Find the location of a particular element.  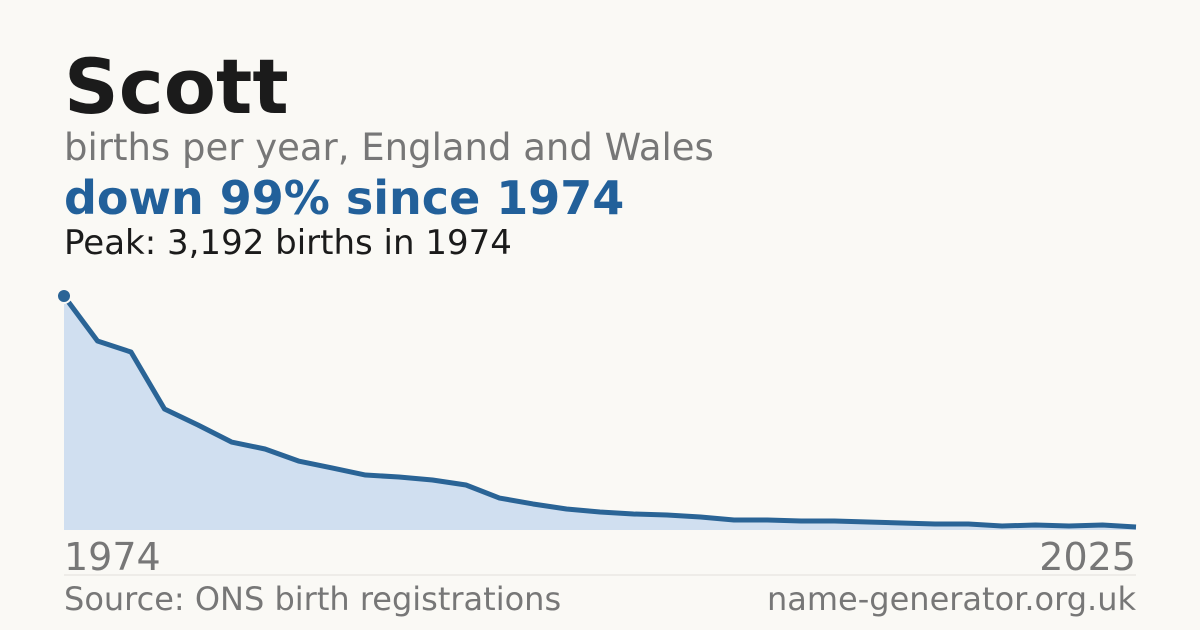

peak-annotation: Peak: 3,192 births in 1974 is located at coordinates (288, 243).